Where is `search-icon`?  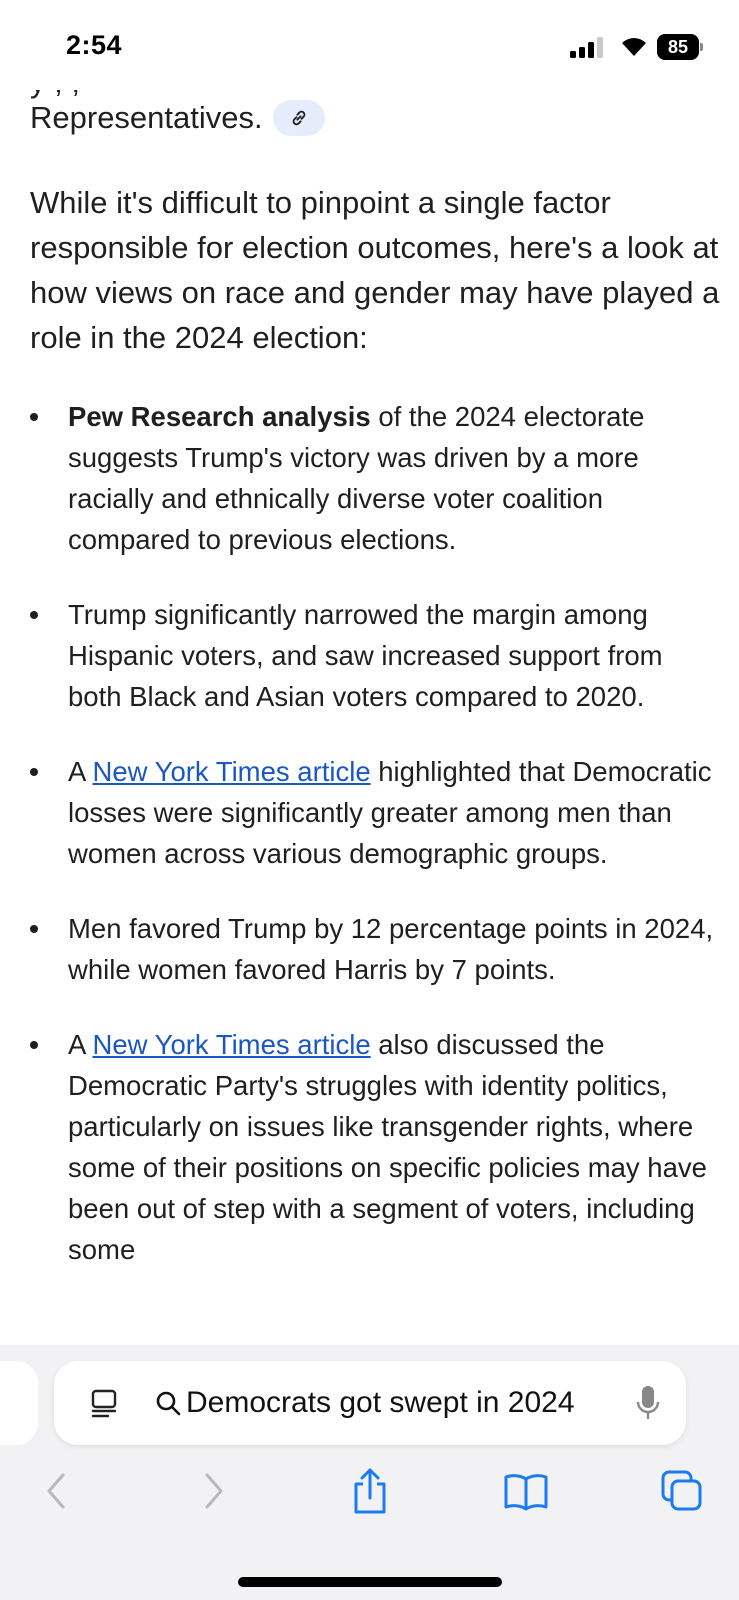 search-icon is located at coordinates (168, 1403).